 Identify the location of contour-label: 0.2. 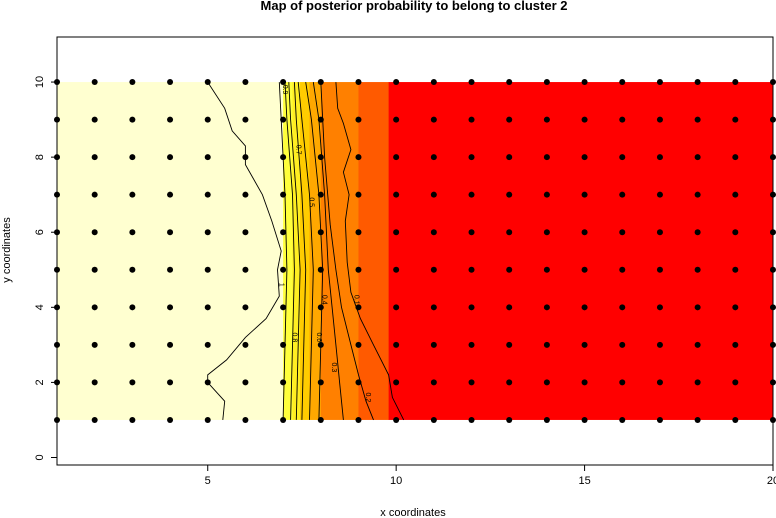
(367, 398).